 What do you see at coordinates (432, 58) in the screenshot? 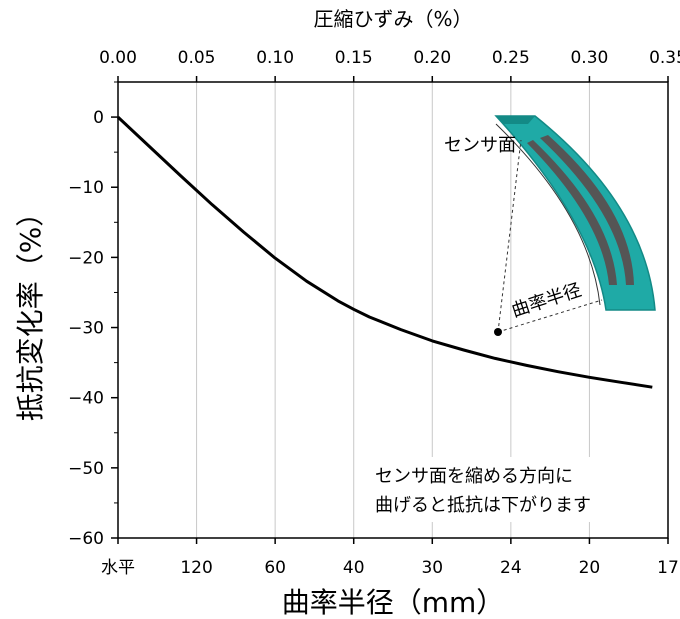
I see `x2-tick-label: 0.20` at bounding box center [432, 58].